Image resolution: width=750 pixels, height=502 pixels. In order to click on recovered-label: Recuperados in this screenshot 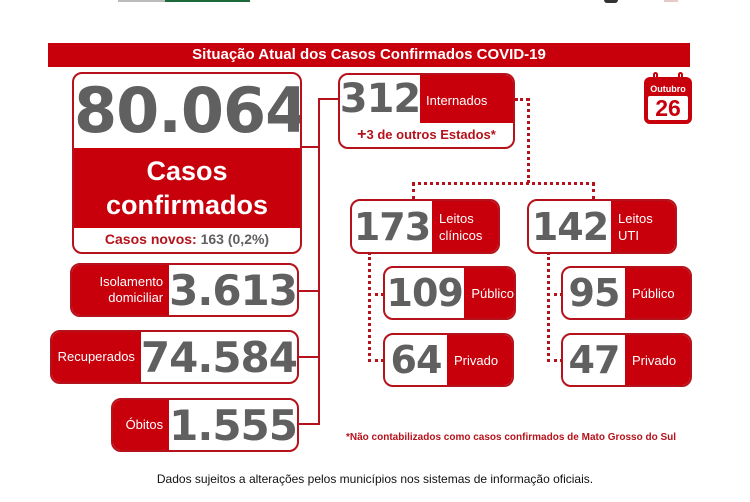, I will do `click(96, 357)`.